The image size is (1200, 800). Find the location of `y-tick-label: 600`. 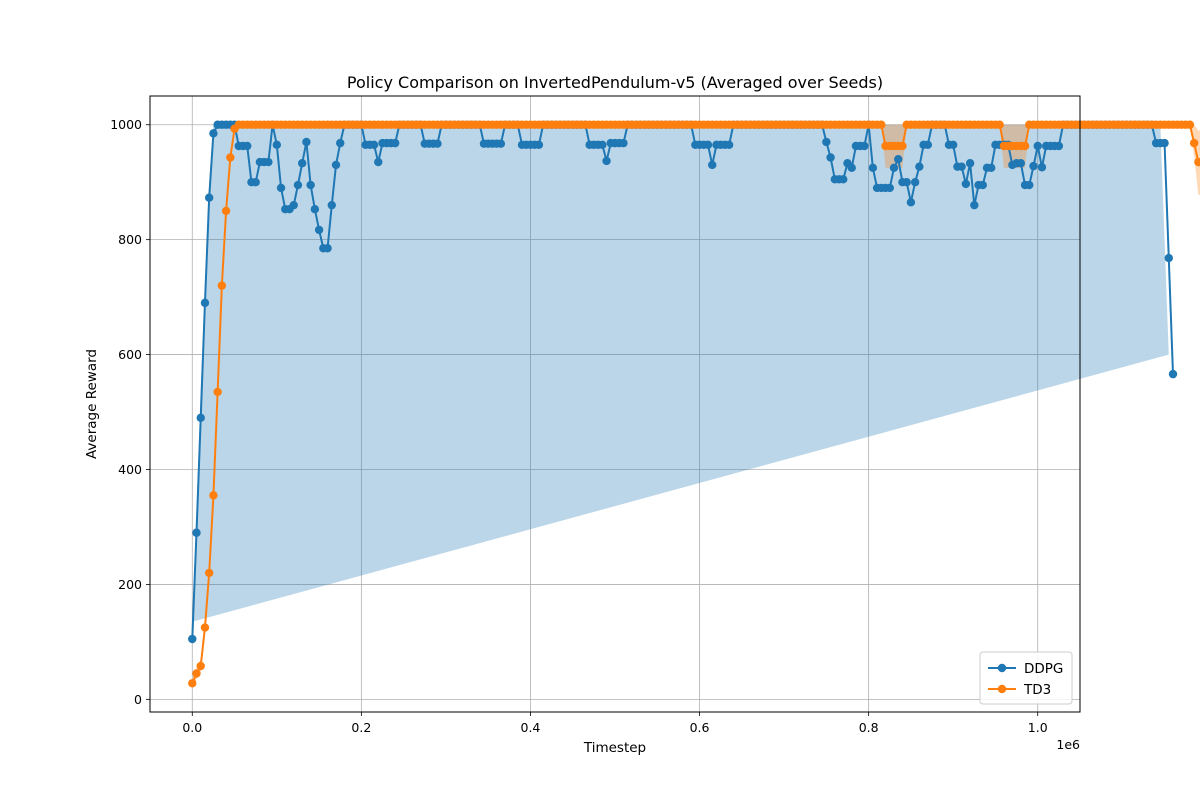

y-tick-label: 600 is located at coordinates (130, 354).